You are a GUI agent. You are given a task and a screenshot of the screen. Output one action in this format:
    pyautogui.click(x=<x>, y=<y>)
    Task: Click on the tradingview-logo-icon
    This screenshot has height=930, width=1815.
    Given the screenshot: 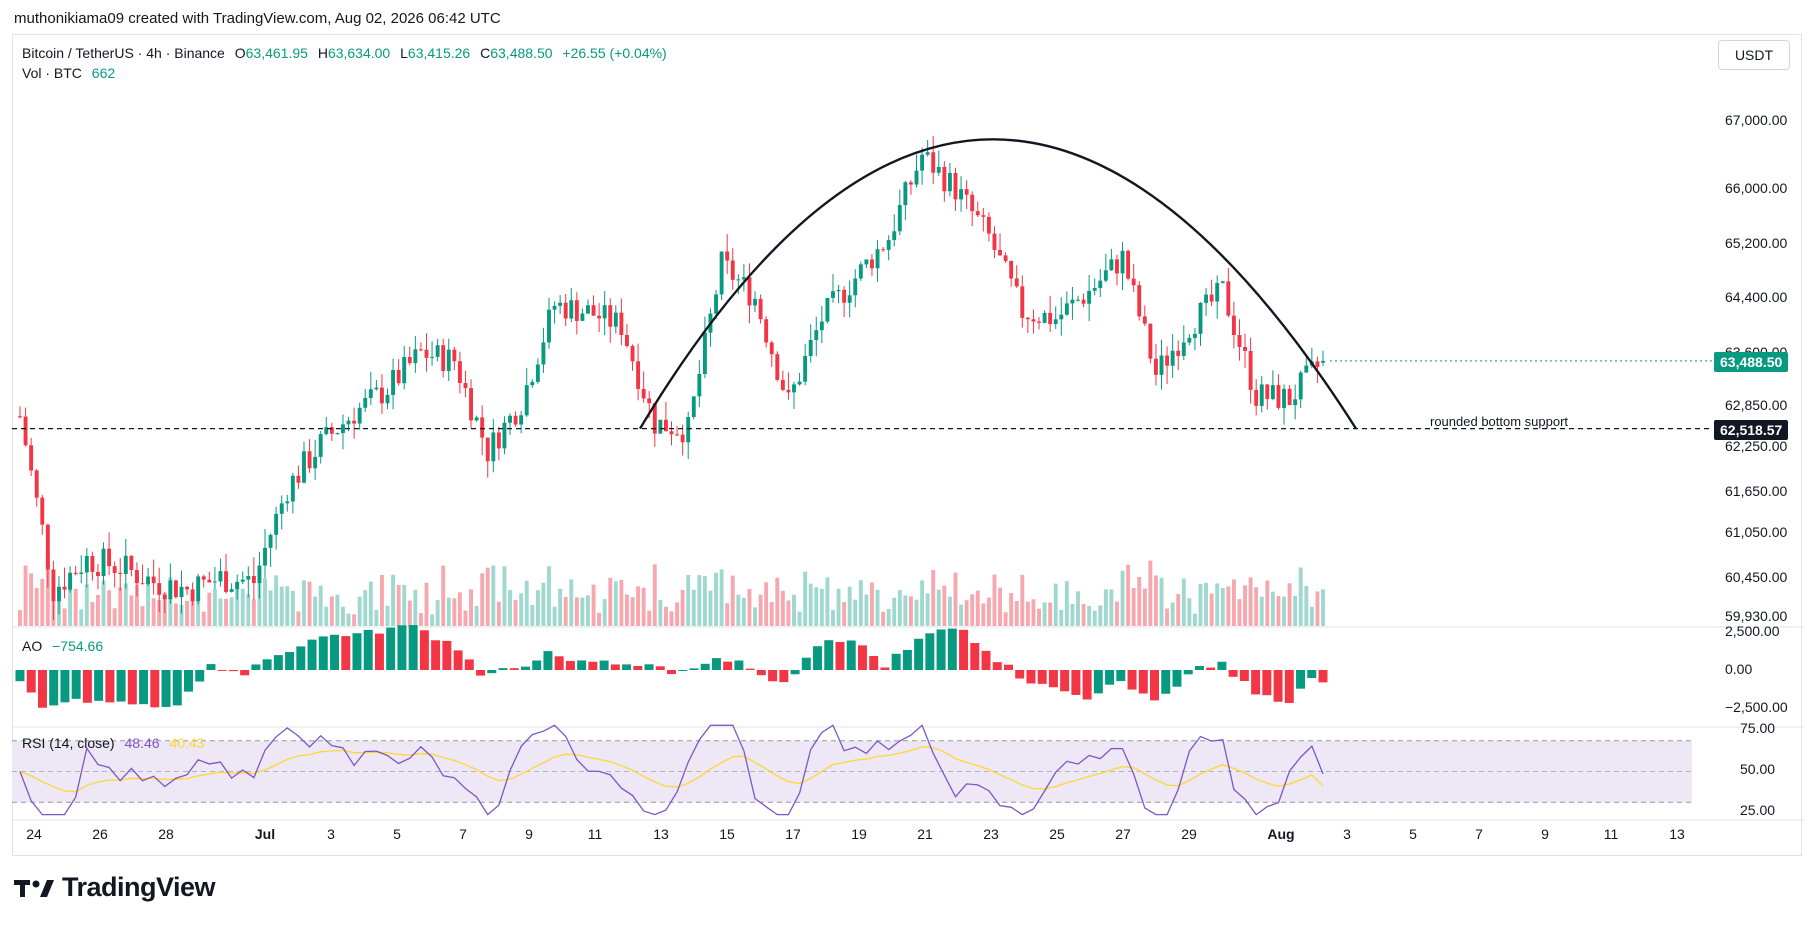 What is the action you would take?
    pyautogui.click(x=34, y=888)
    